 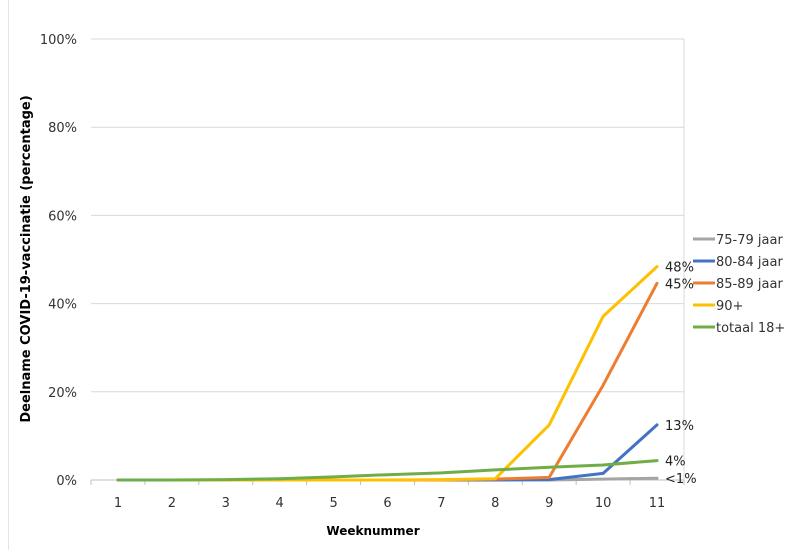 I want to click on legend-label: totaal 18+, so click(x=750, y=328).